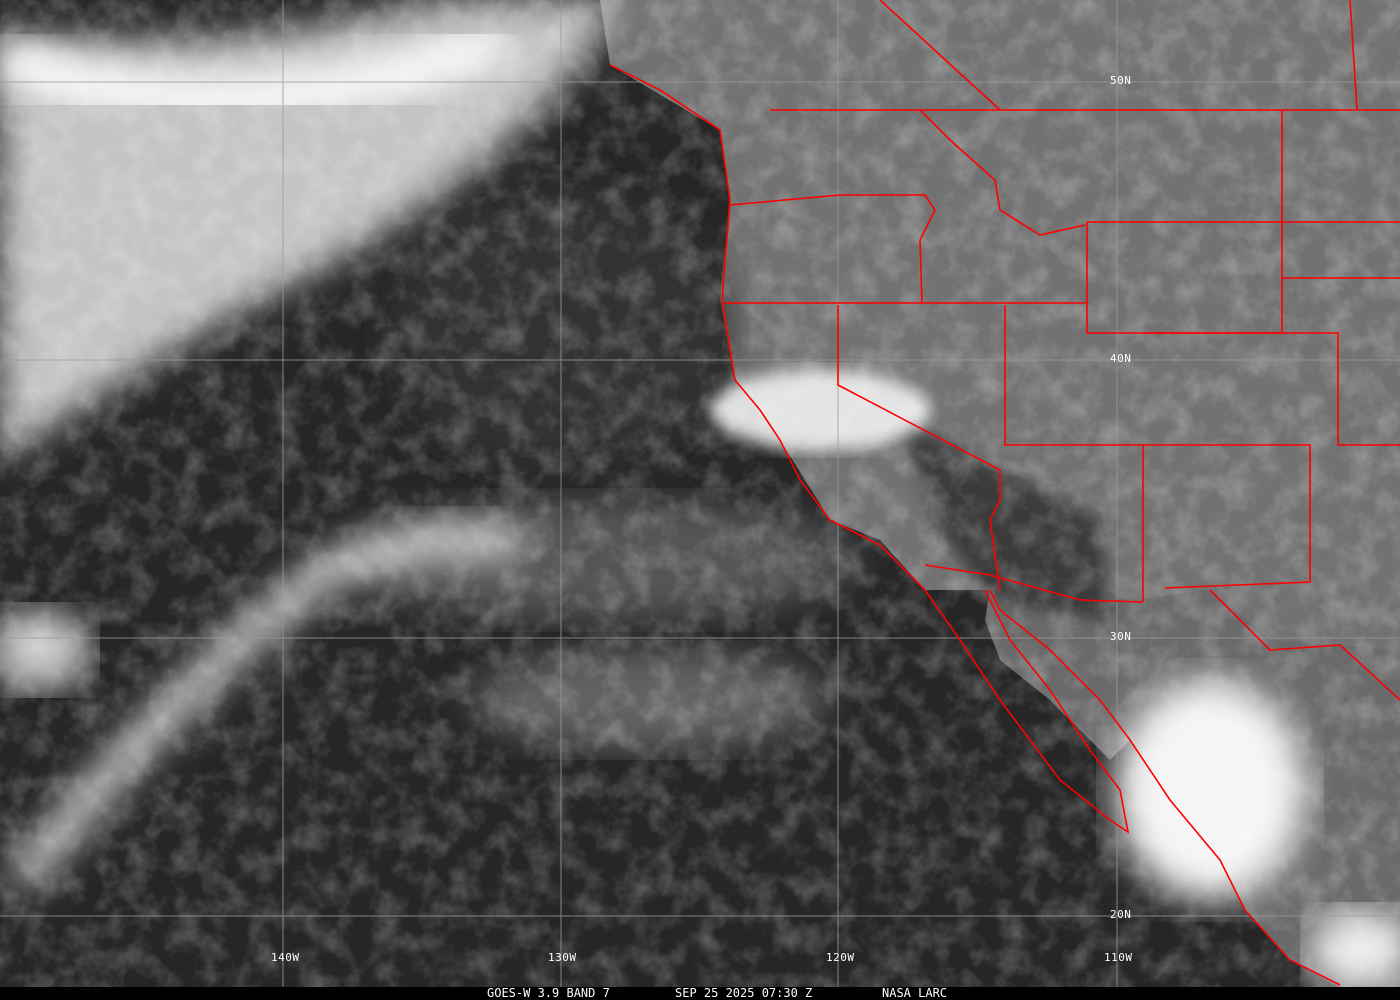 This screenshot has width=1400, height=1000. Describe the element at coordinates (840, 957) in the screenshot. I see `longitude-label: 120W` at that location.